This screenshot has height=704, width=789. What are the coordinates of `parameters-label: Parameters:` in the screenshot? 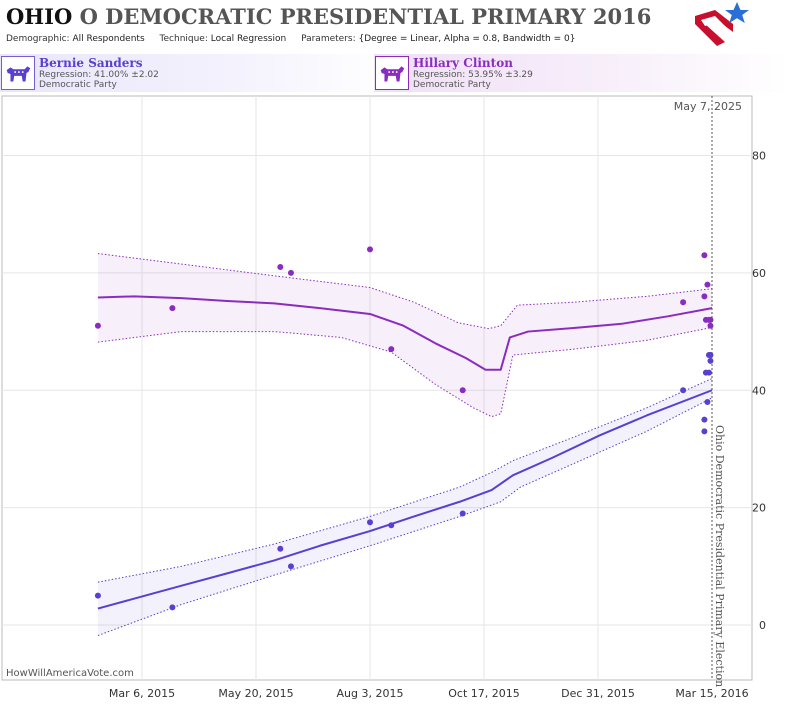 It's located at (328, 39).